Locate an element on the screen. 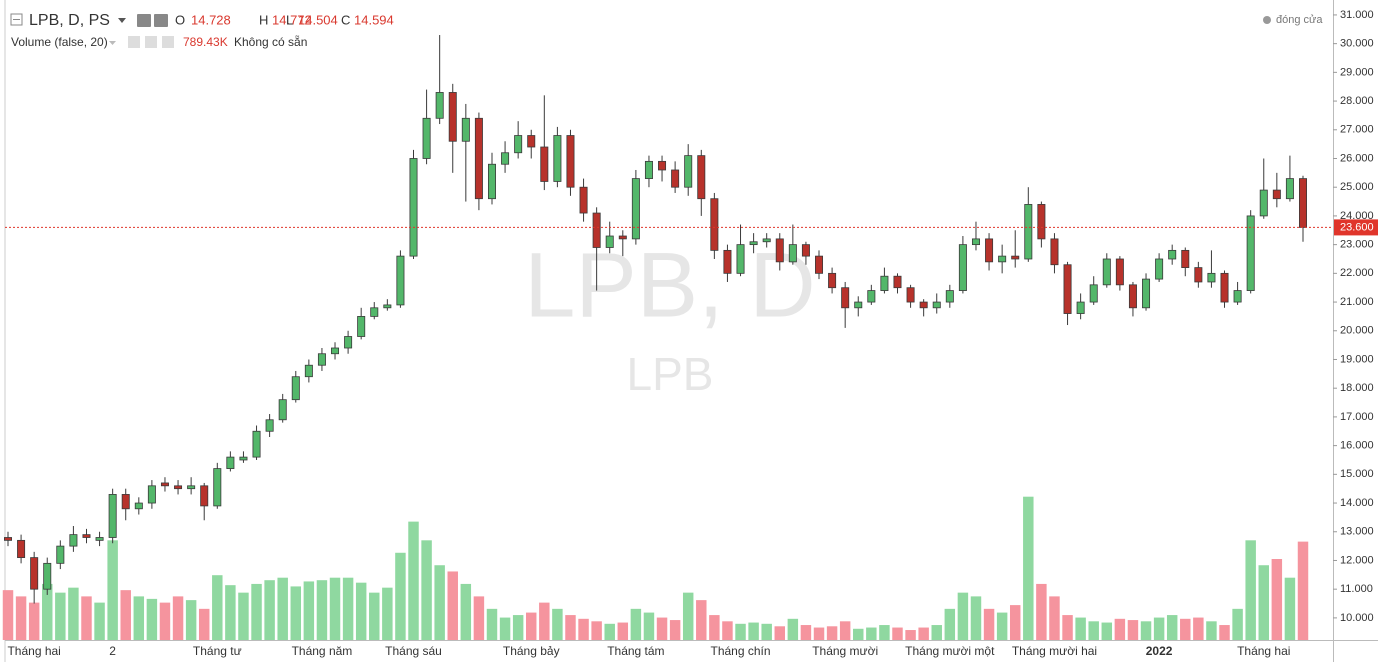 Image resolution: width=1378 pixels, height=662 pixels. y-tick-label: 29.000 is located at coordinates (1357, 72).